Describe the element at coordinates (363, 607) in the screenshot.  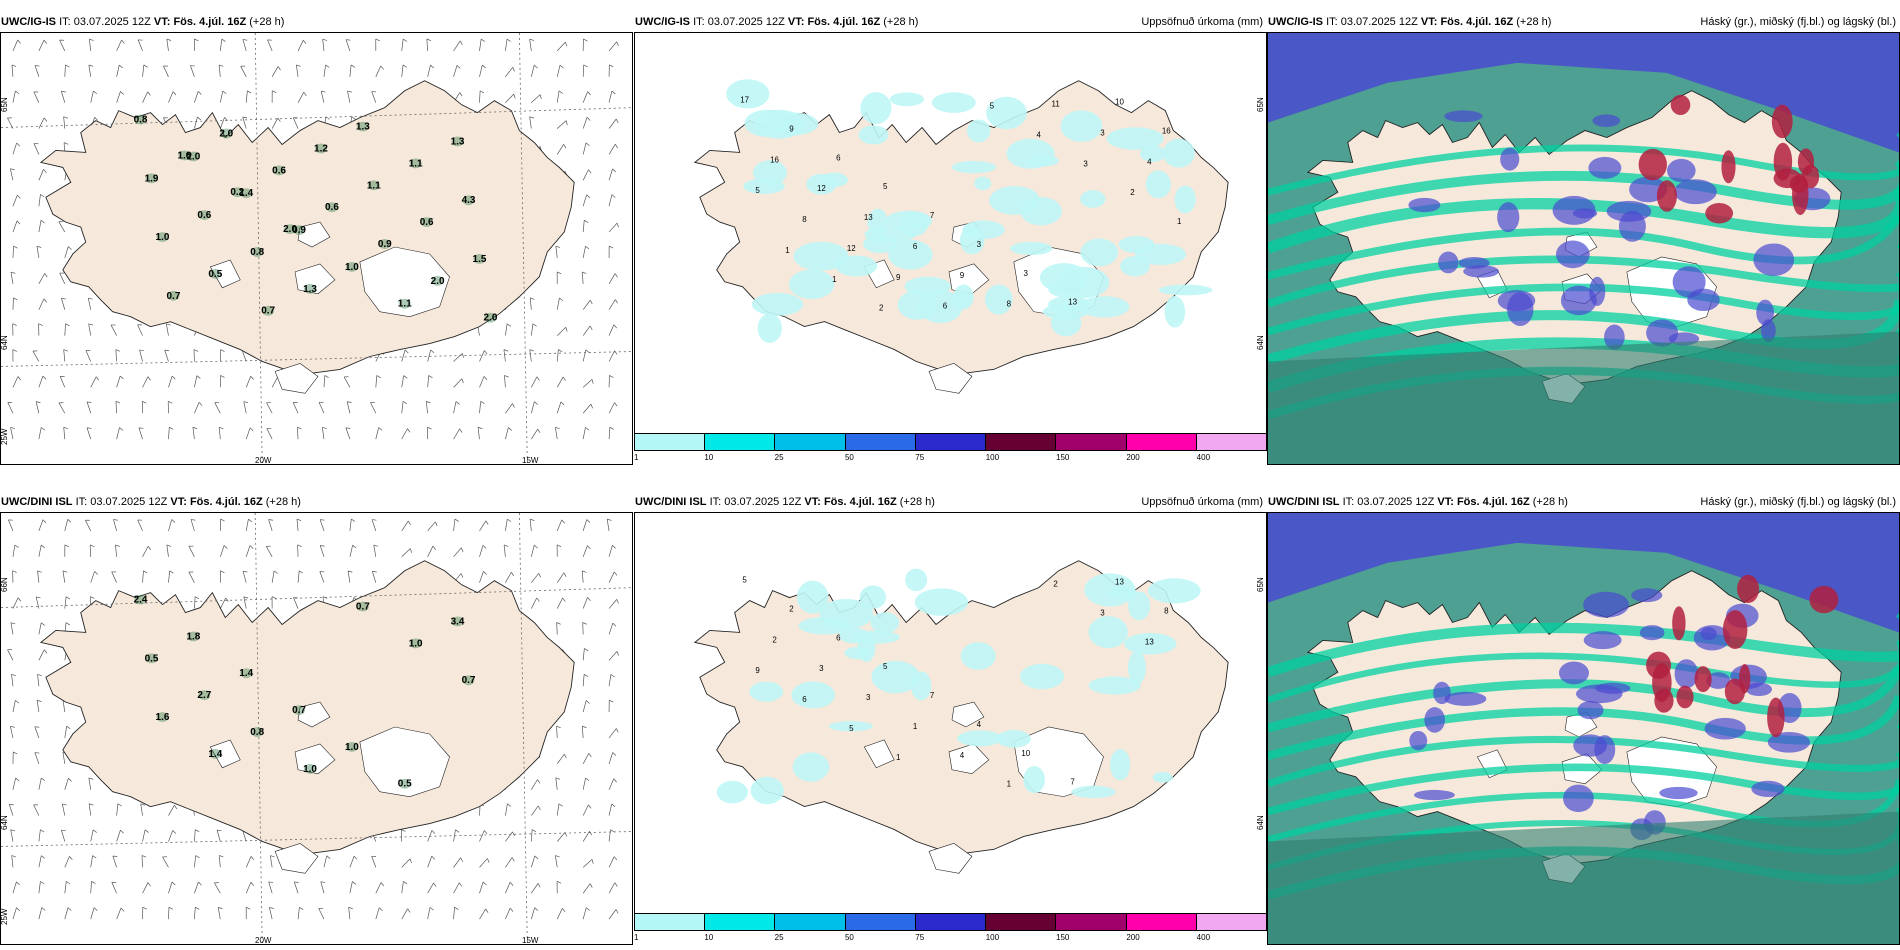
I see `precip-value: 0.7` at that location.